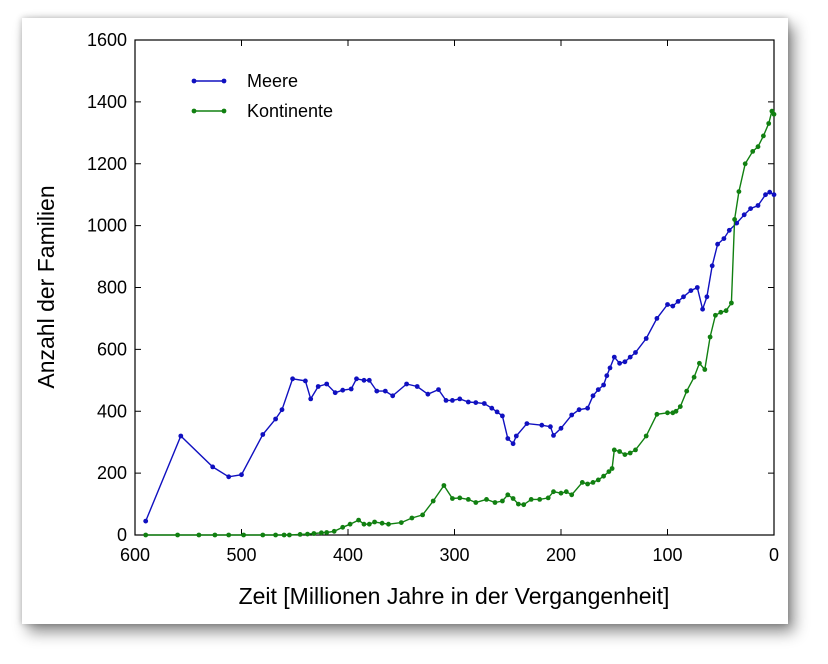 This screenshot has height=664, width=828. What do you see at coordinates (348, 555) in the screenshot?
I see `x-tick-label: 400` at bounding box center [348, 555].